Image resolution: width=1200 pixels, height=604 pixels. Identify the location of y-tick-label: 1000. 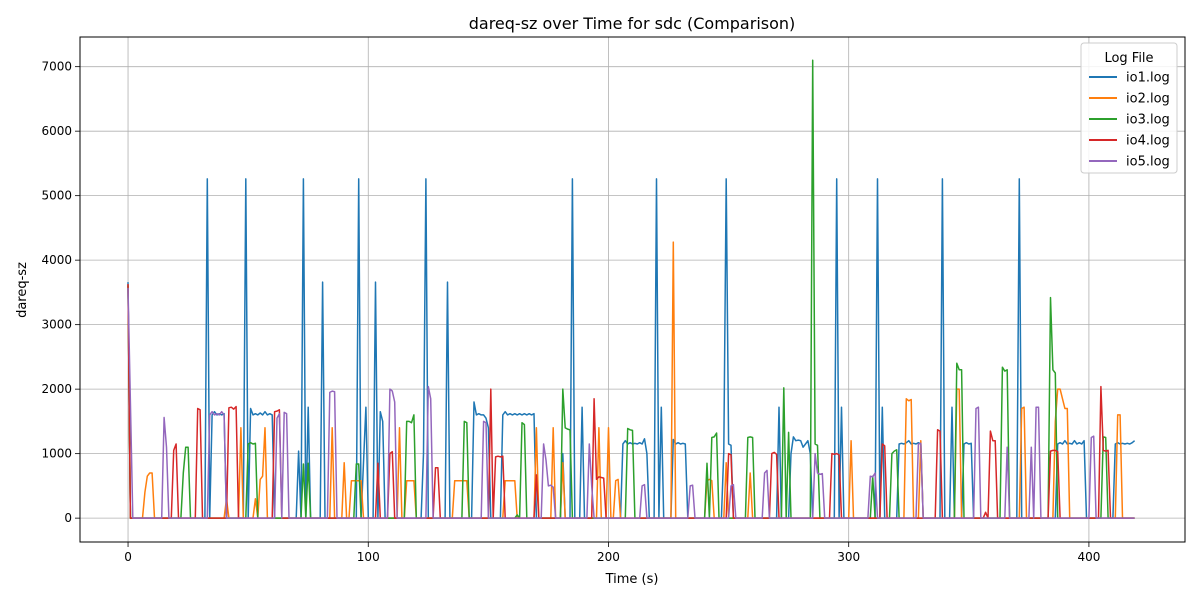
(56, 454).